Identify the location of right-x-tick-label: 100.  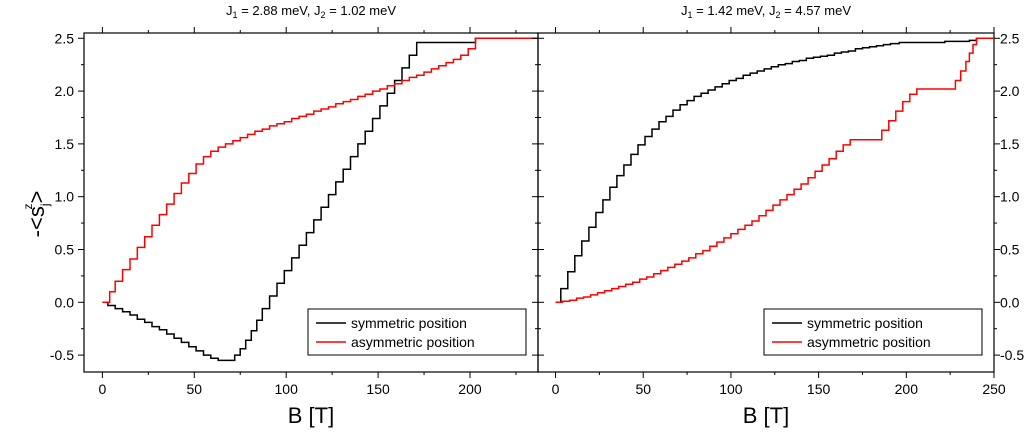
(731, 389).